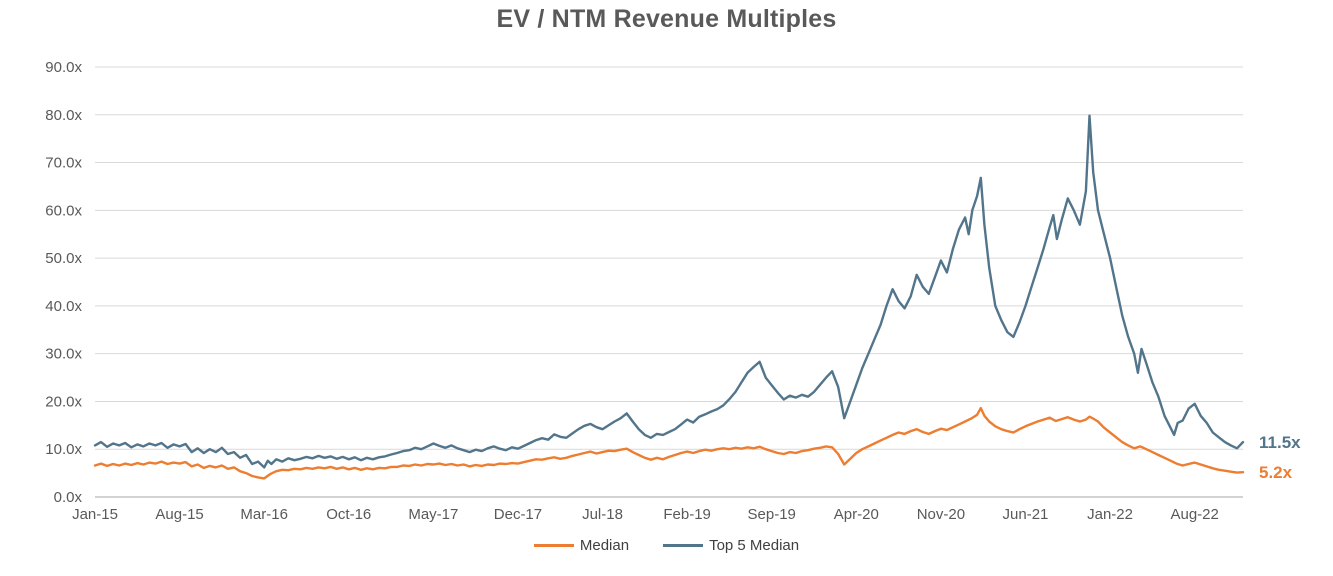 This screenshot has width=1333, height=576. Describe the element at coordinates (754, 545) in the screenshot. I see `legend-label-top5: Top 5 Median` at that location.